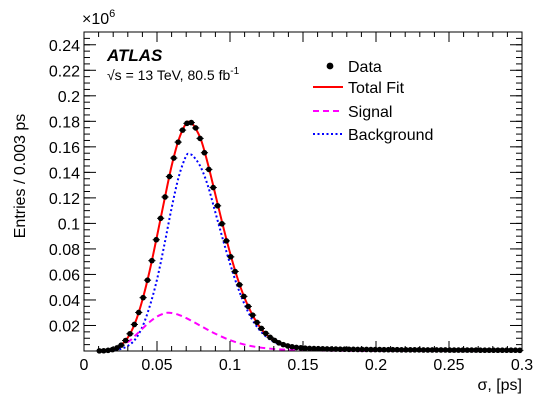 Image resolution: width=539 pixels, height=401 pixels. What do you see at coordinates (448, 365) in the screenshot?
I see `x-tick-label: 0.25` at bounding box center [448, 365].